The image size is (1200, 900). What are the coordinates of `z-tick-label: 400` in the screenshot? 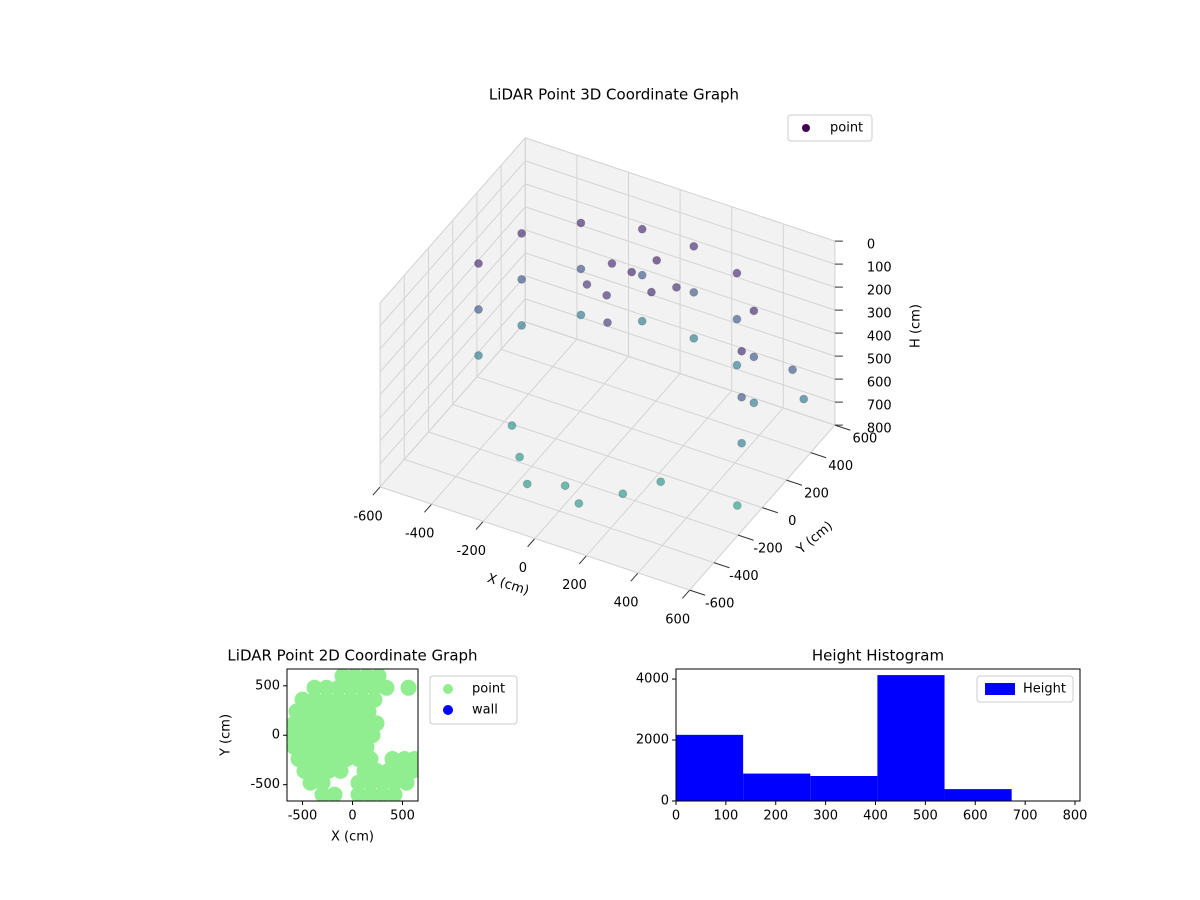 It's located at (879, 337).